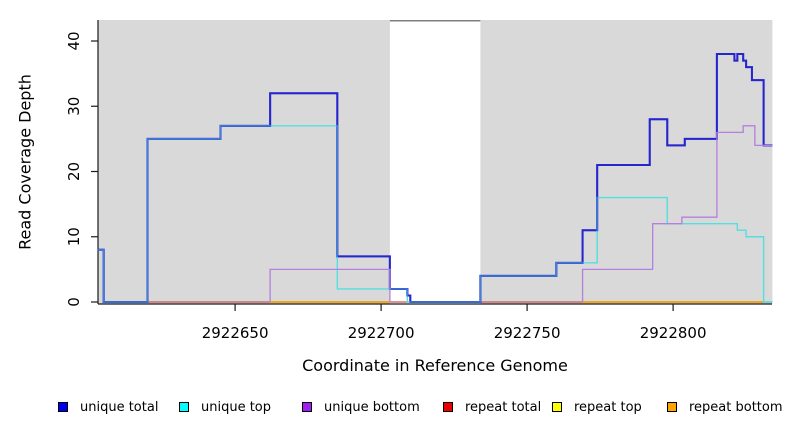  I want to click on legend-item-repeat-total: repeat total, so click(492, 407).